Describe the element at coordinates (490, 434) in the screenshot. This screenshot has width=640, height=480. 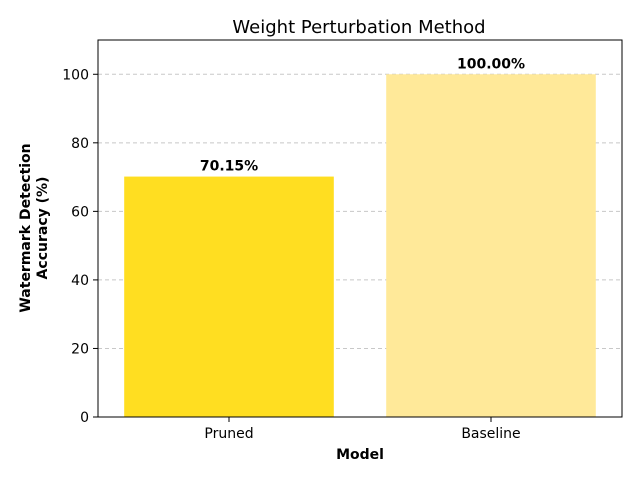
I see `x-tick-label-baseline: Baseline` at that location.